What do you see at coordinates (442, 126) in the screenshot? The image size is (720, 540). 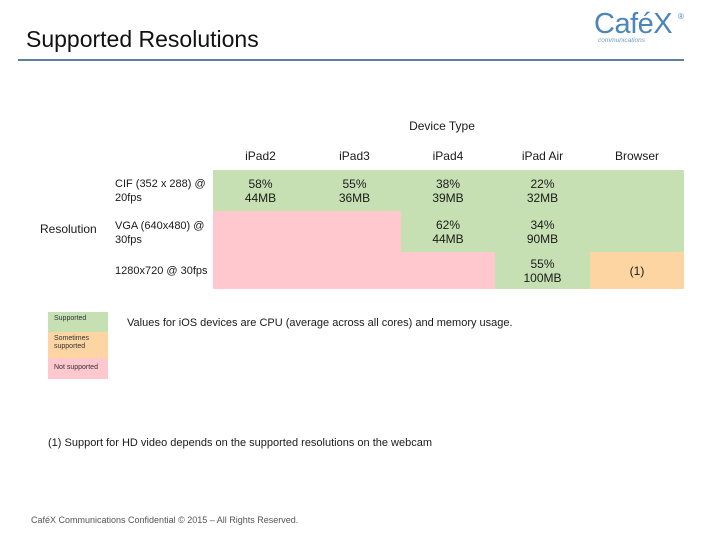 I see `device-type-header: Device Type` at bounding box center [442, 126].